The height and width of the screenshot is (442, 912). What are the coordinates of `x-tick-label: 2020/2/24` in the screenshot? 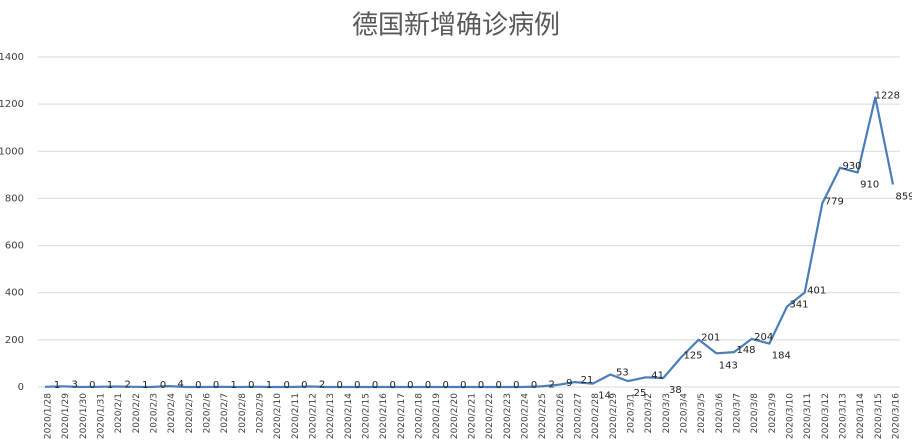 It's located at (526, 416).